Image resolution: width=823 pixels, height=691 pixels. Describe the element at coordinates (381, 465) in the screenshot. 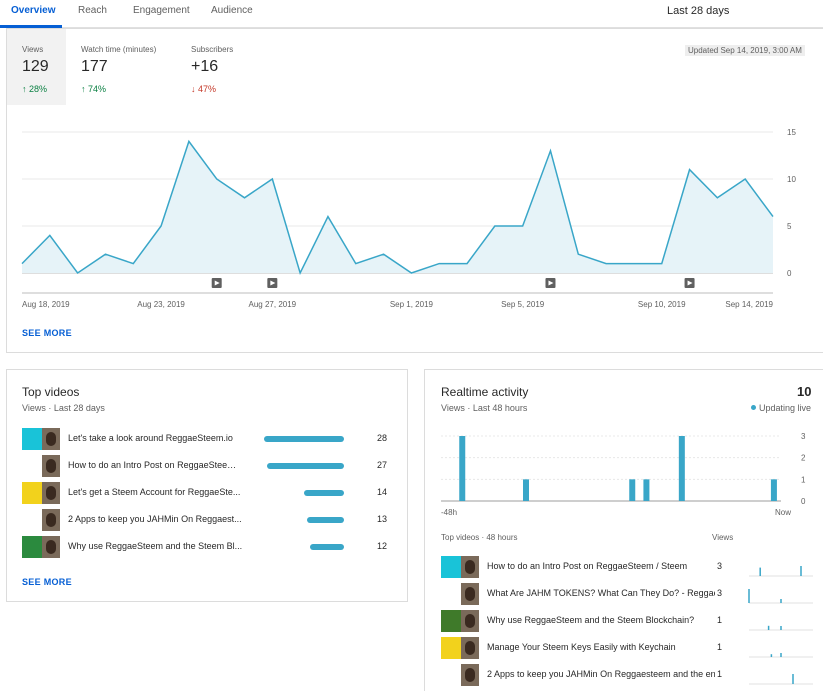

I see `video-views: 27` at that location.